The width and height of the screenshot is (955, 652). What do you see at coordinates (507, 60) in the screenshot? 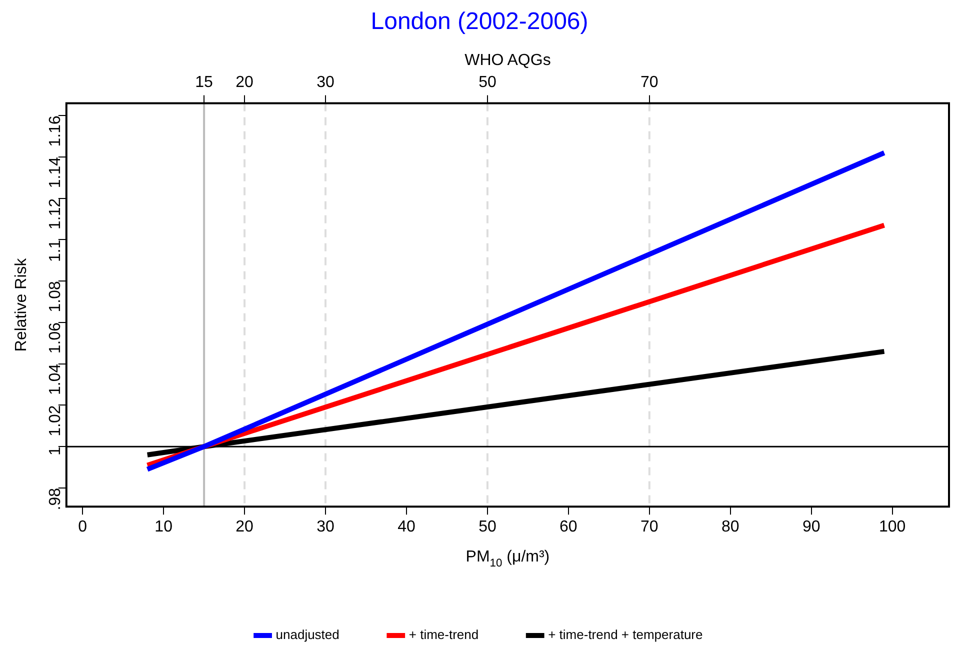
I see `x2-axis-title: WHO AQGs` at bounding box center [507, 60].